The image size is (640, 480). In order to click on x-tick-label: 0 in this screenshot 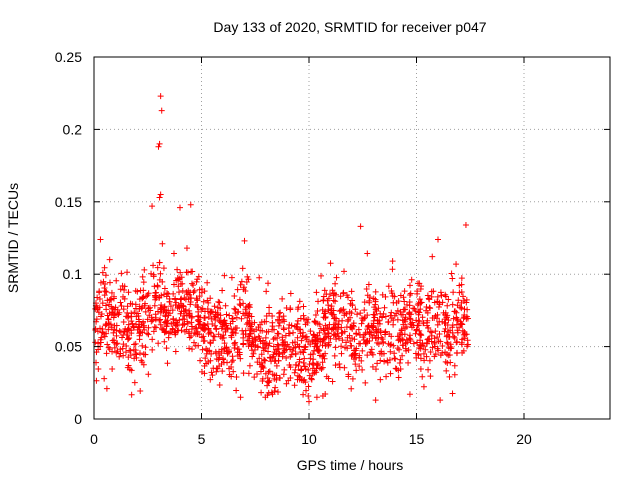, I will do `click(94, 439)`.